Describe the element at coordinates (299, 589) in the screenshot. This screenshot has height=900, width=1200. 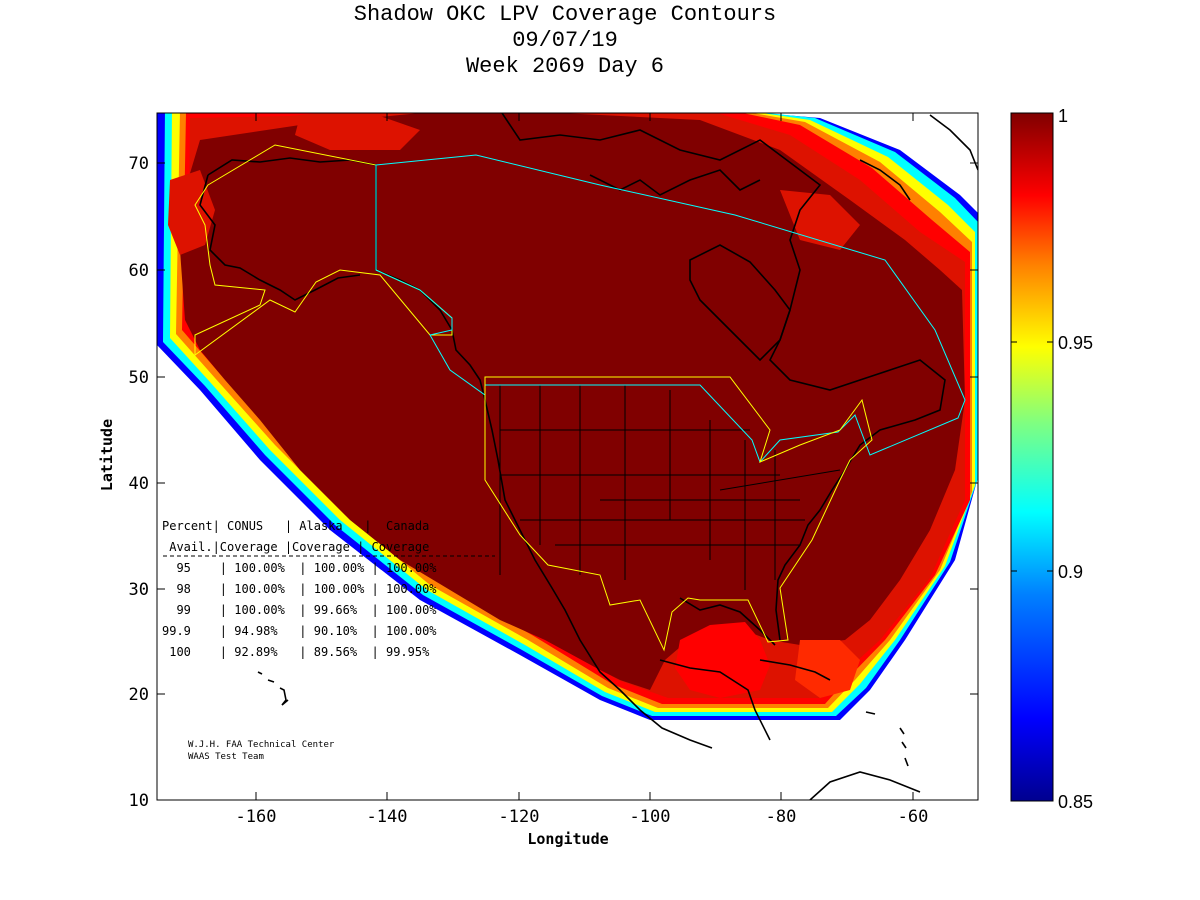
I see `table-row: 98 | 100.00% | 100.00% | 100.00%` at that location.